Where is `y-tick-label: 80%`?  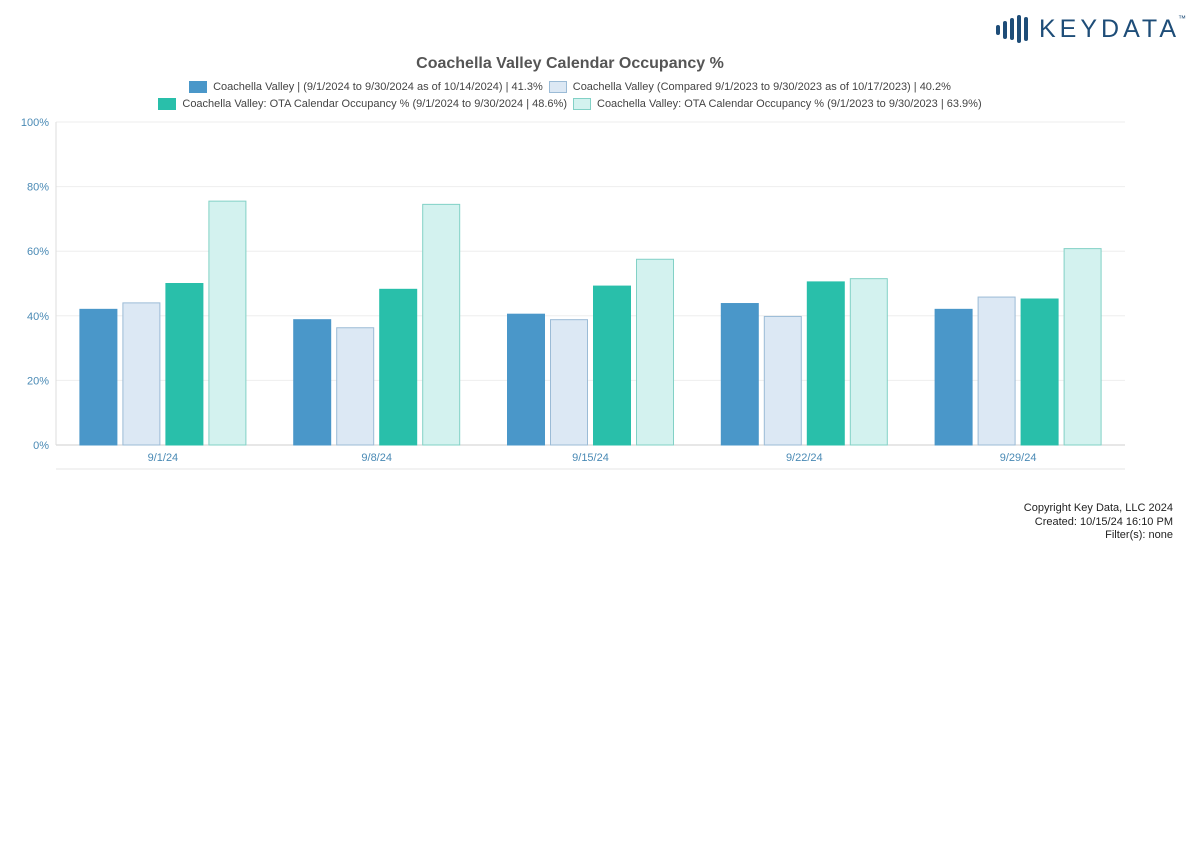 y-tick-label: 80% is located at coordinates (38, 188).